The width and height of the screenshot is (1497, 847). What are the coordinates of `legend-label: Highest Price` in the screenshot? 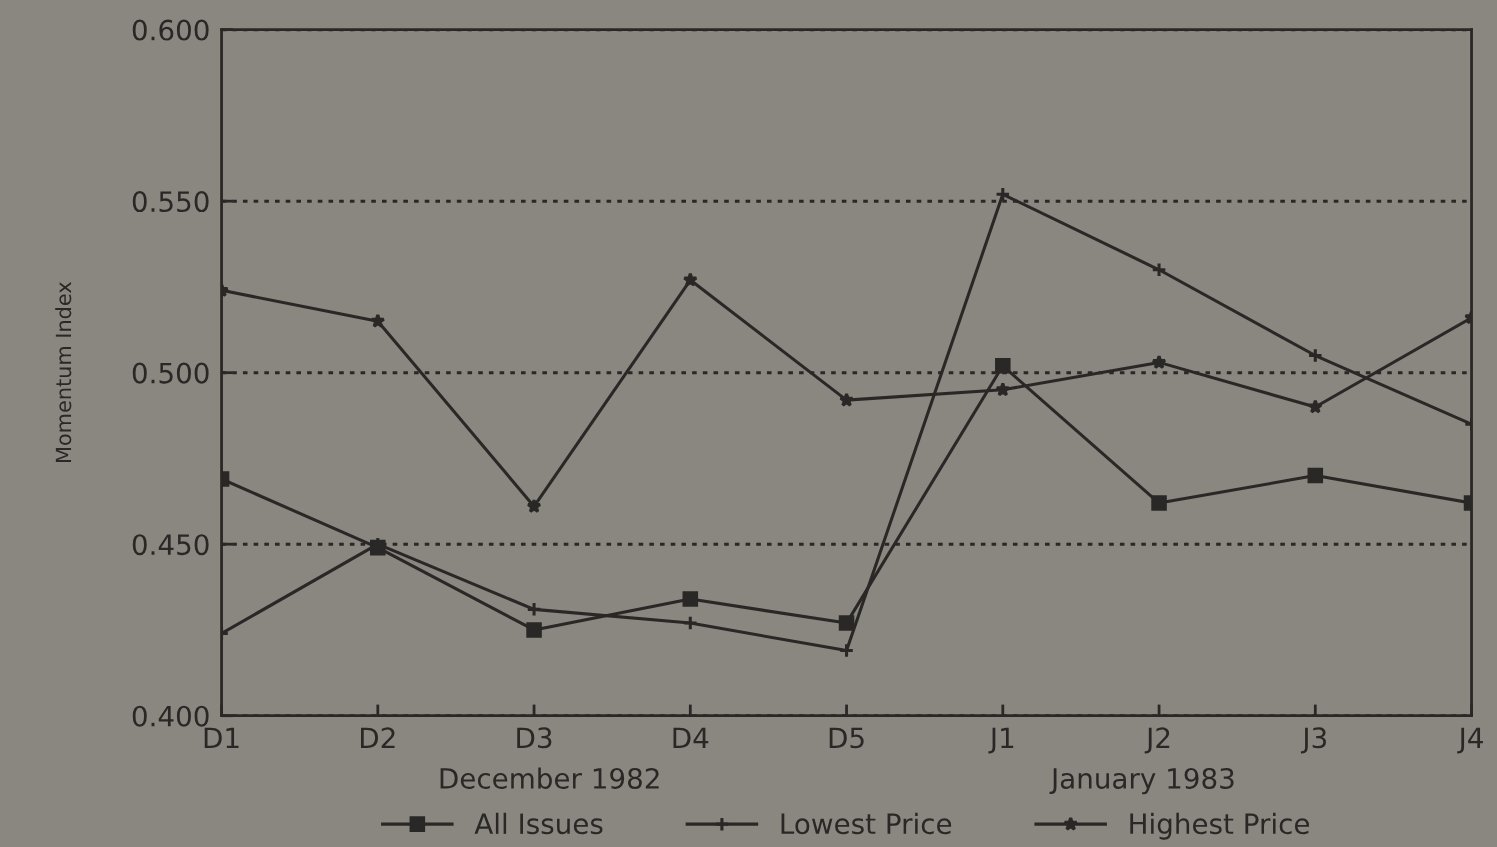 It's located at (1220, 826).